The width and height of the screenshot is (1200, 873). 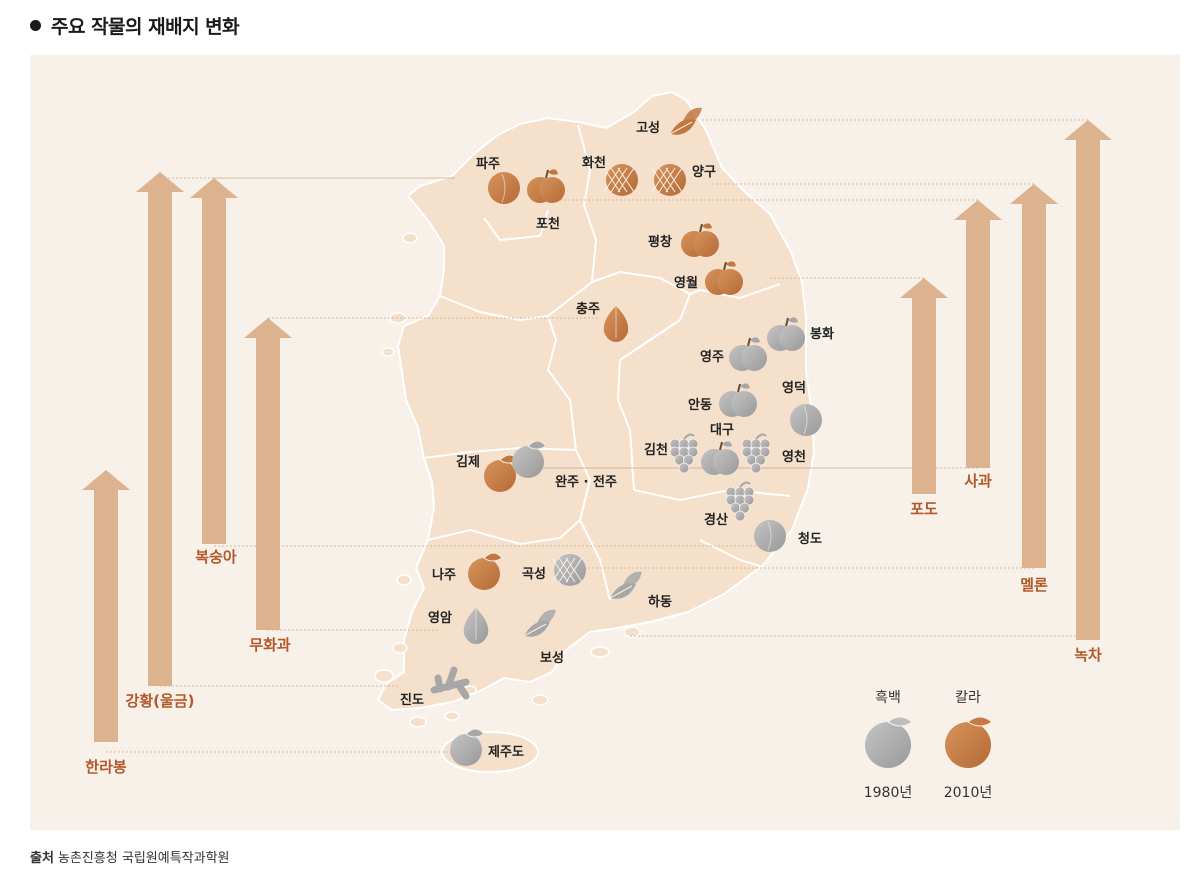 I want to click on crop-label-복숭아: 복숭아, so click(x=216, y=557).